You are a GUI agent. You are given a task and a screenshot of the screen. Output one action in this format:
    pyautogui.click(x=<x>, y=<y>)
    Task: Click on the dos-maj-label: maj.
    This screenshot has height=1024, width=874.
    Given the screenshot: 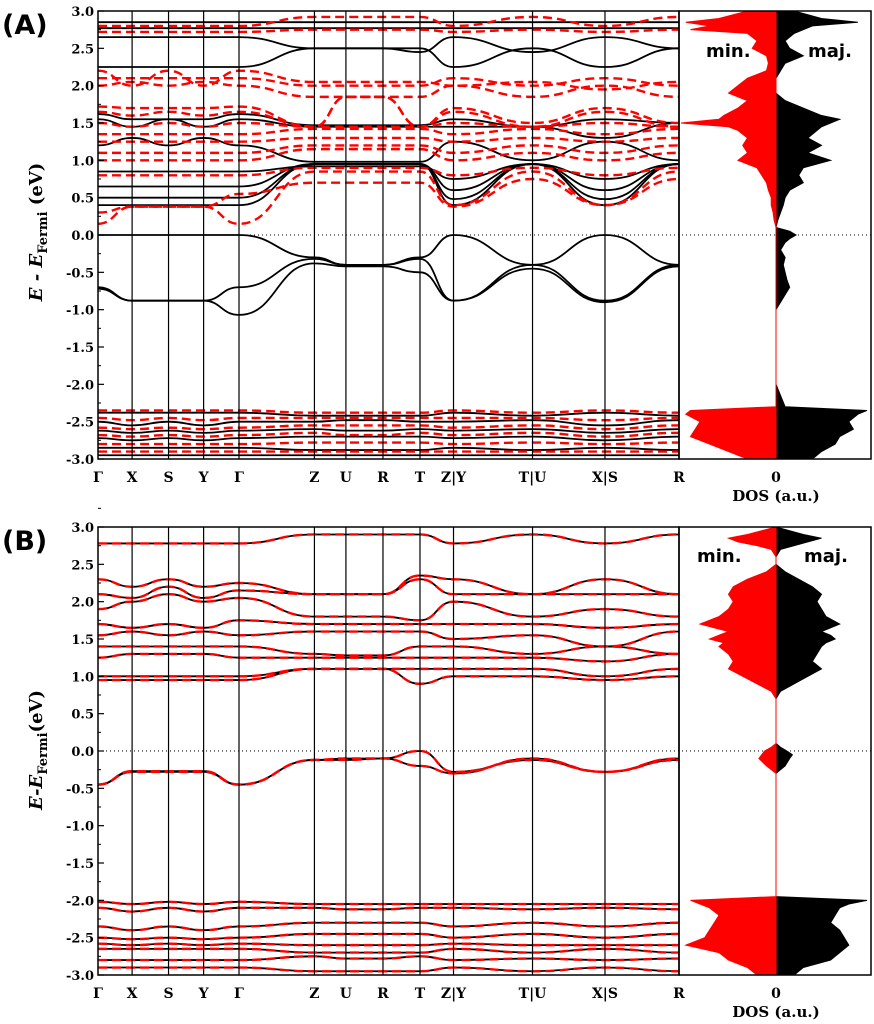 What is the action you would take?
    pyautogui.click(x=830, y=51)
    